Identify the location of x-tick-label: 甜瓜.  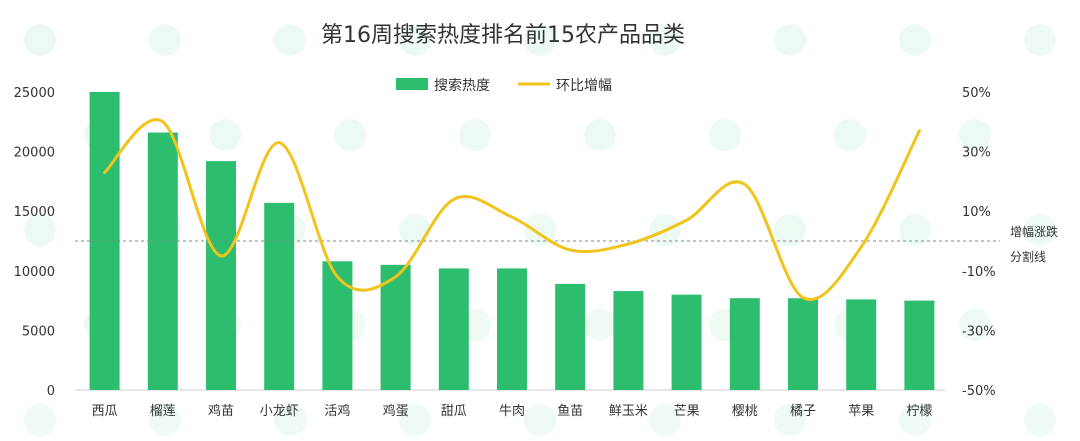
(454, 411).